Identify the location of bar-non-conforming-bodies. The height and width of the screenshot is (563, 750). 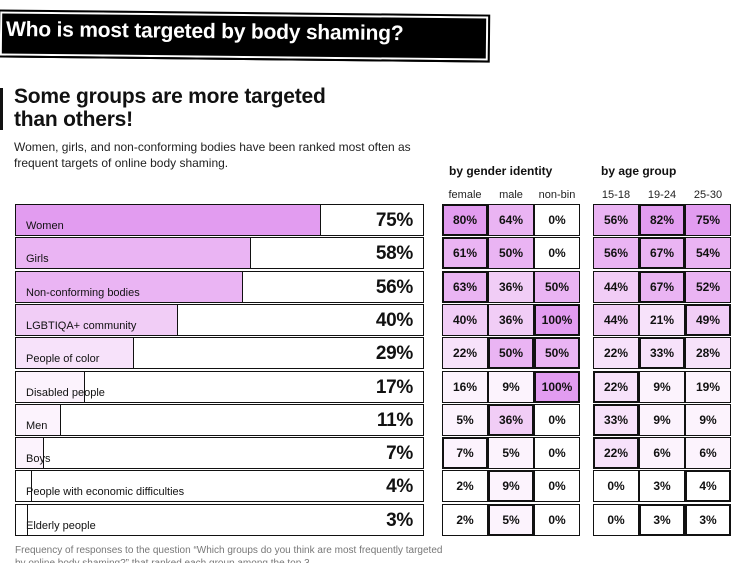
(129, 287).